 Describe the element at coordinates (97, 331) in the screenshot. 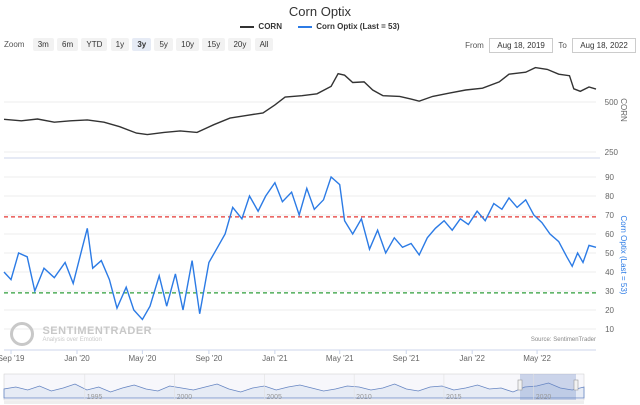

I see `logo-name: SENTIMENTRADER` at that location.